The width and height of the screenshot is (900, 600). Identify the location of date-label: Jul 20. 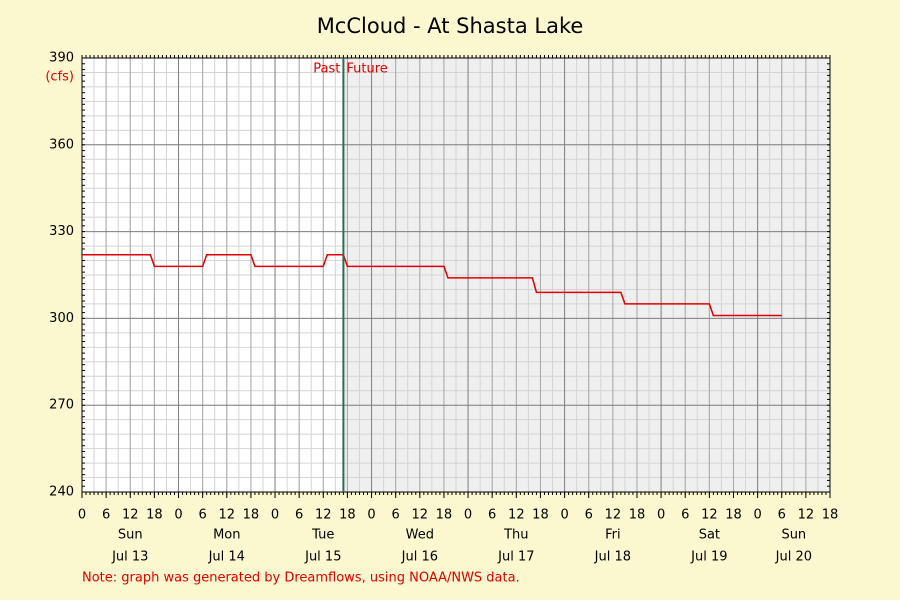
(793, 557).